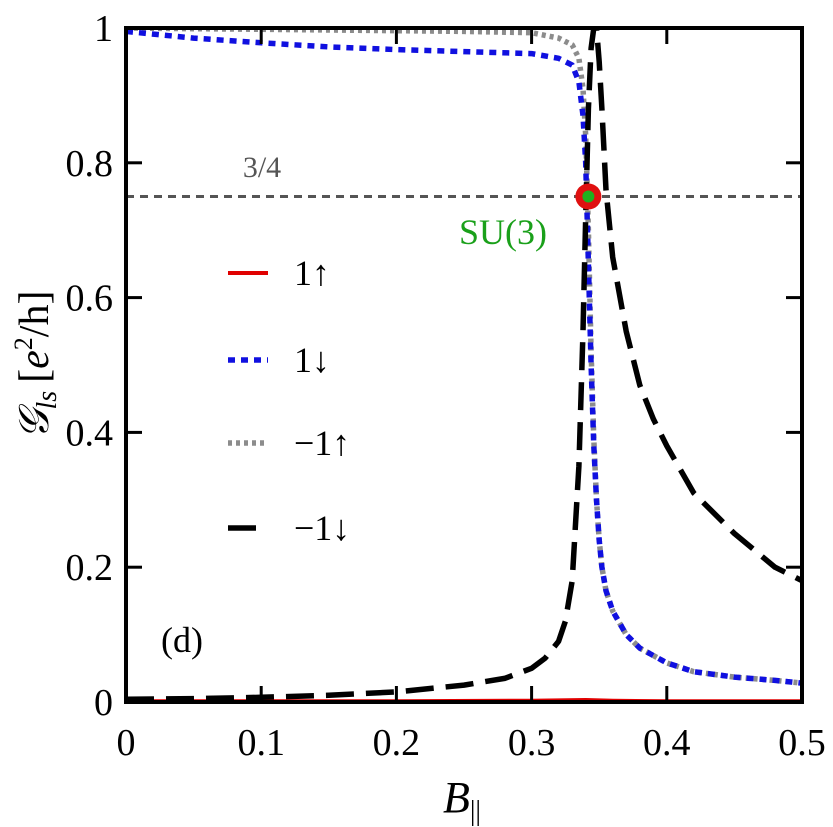 Image resolution: width=833 pixels, height=827 pixels. What do you see at coordinates (475, 811) in the screenshot?
I see `x-axis-label-sub: ||` at bounding box center [475, 811].